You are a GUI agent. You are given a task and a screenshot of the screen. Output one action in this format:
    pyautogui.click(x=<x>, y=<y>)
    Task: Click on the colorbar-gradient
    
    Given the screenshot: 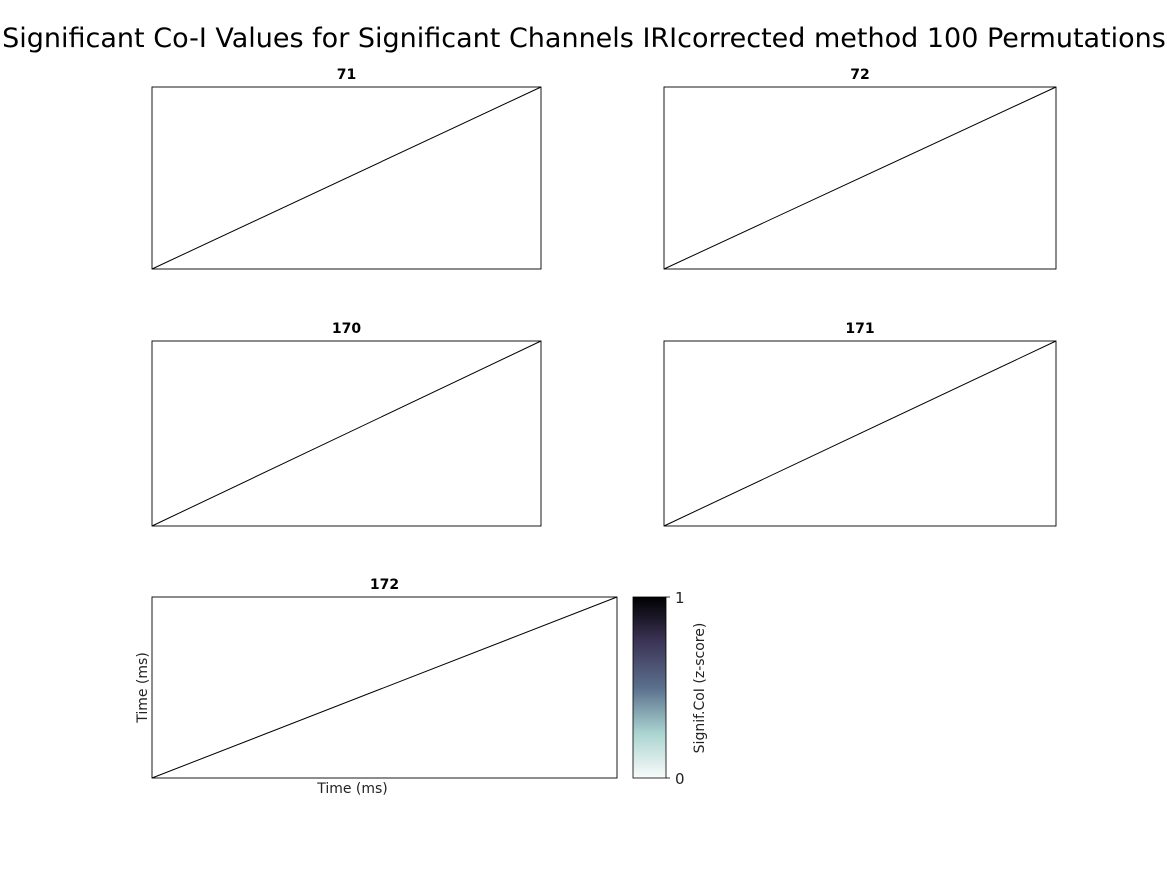 What is the action you would take?
    pyautogui.click(x=649, y=687)
    